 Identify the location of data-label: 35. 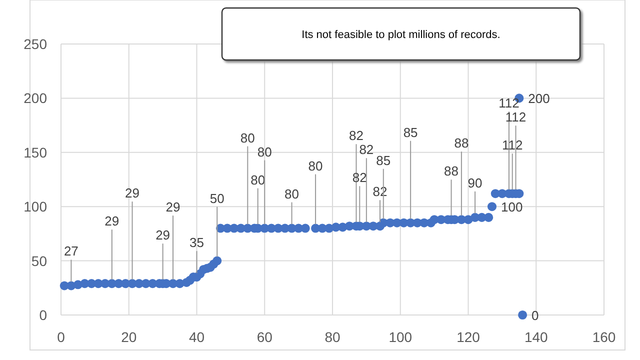
(197, 242).